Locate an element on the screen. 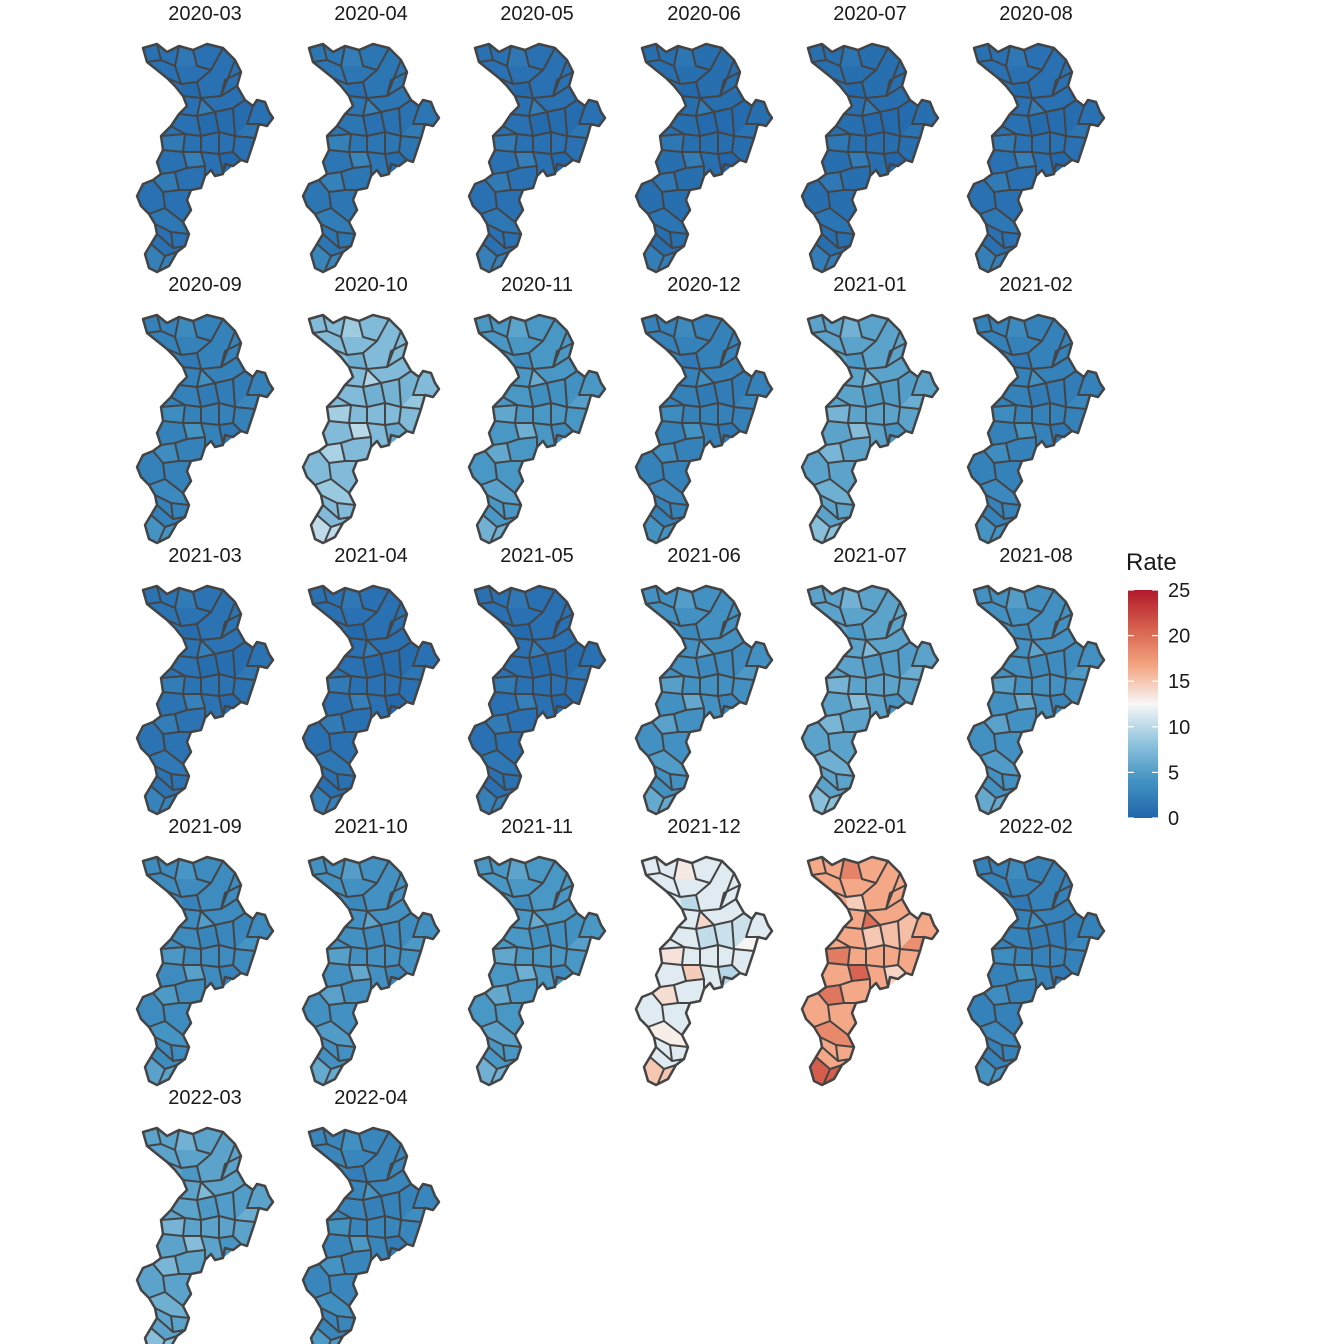 The width and height of the screenshot is (1344, 1344). region-fill is located at coordinates (371, 971).